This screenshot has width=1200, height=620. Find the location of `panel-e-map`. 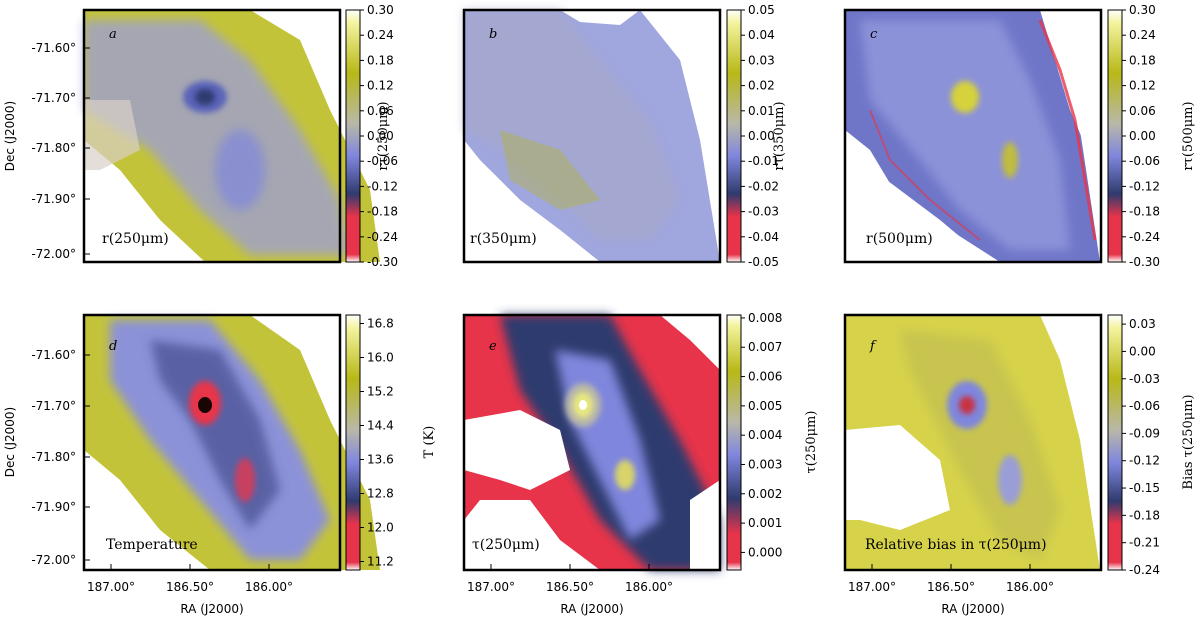

panel-e-map is located at coordinates (592, 442).